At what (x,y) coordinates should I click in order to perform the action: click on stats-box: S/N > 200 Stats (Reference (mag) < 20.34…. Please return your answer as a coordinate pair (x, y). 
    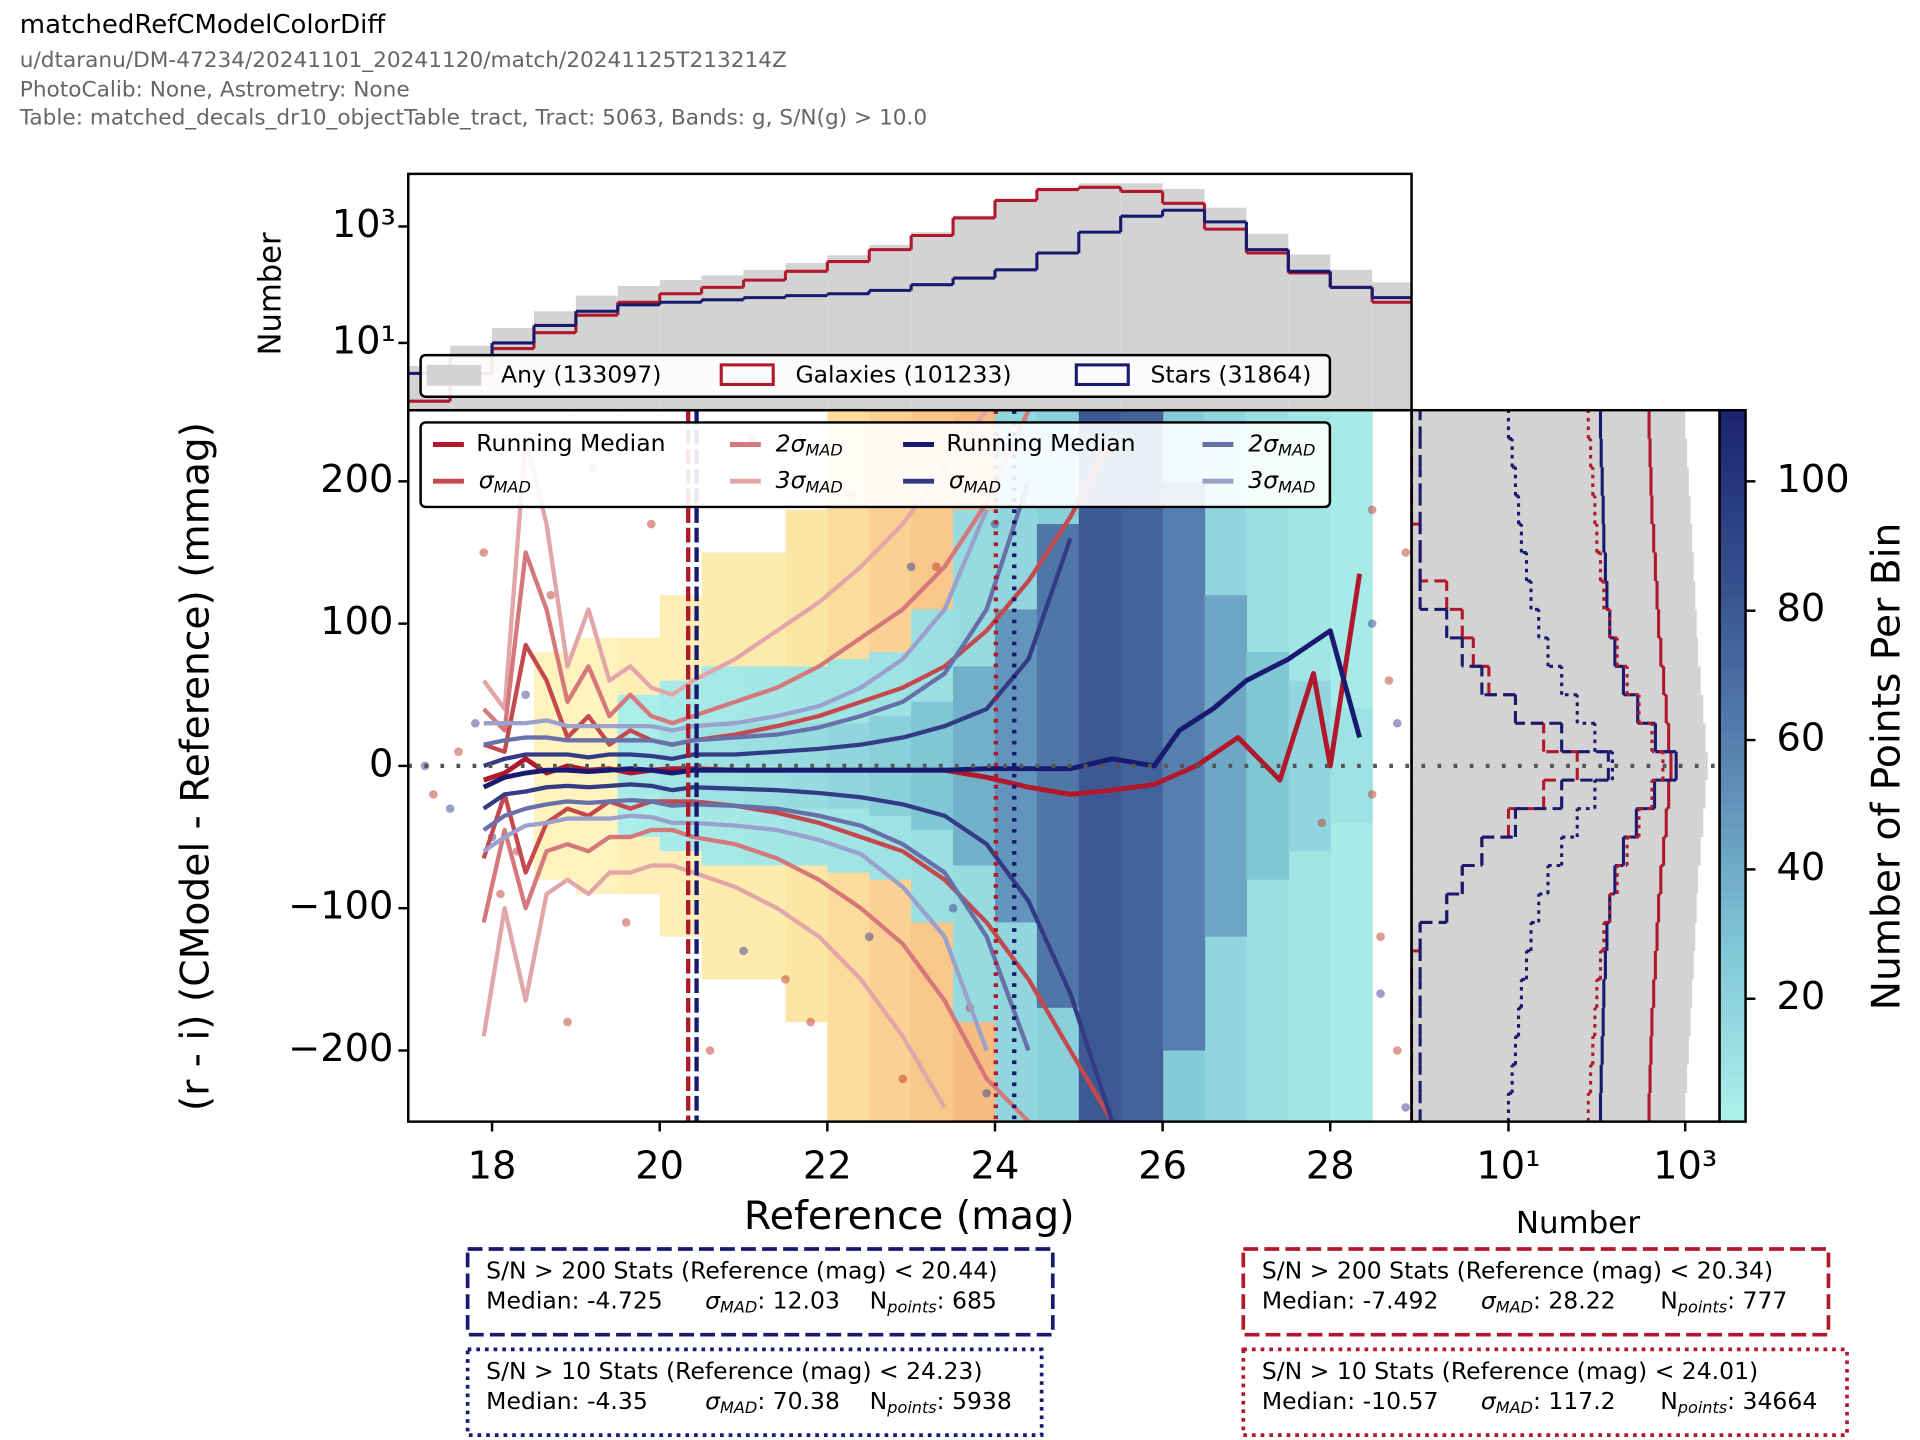
    Looking at the image, I should click on (1536, 1292).